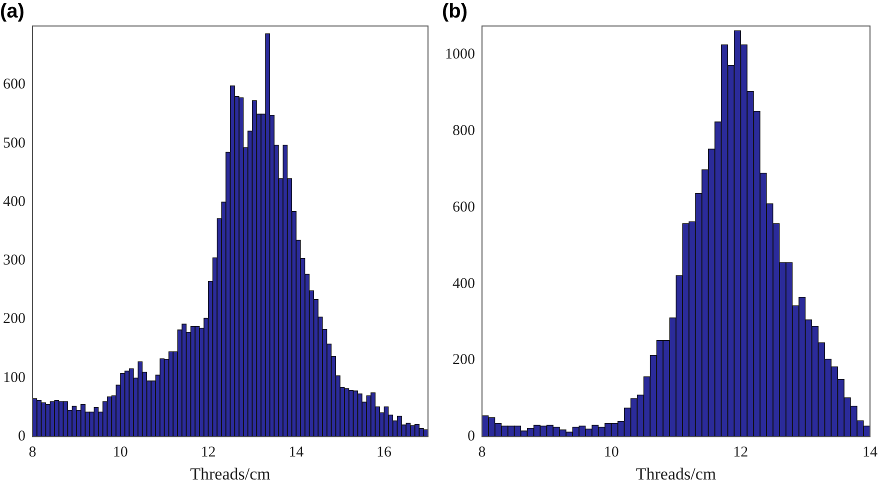 The height and width of the screenshot is (485, 884). I want to click on y-tick-label: 100, so click(14, 378).